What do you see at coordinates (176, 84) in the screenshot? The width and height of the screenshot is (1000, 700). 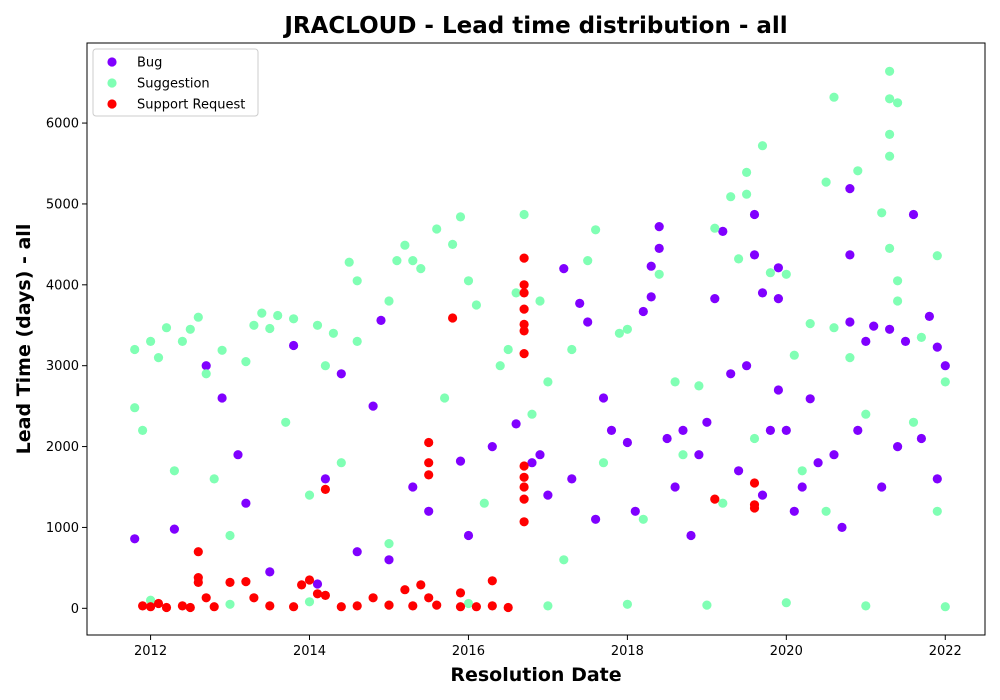 I see `legend-items: Bug Suggestion Support Request` at bounding box center [176, 84].